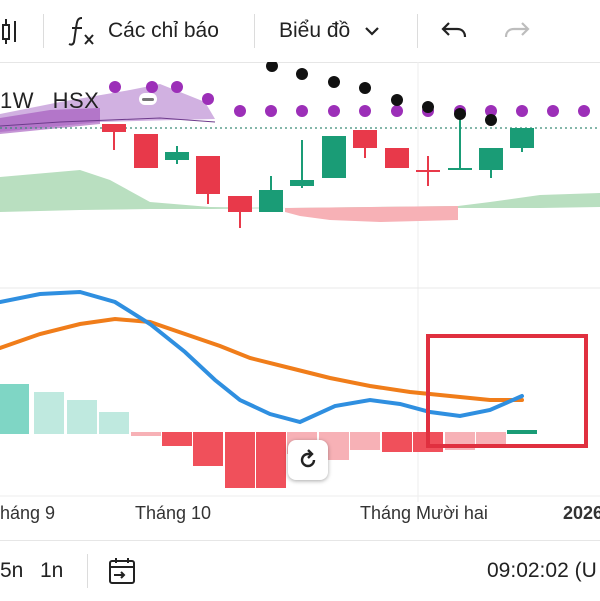 This screenshot has height=601, width=600. I want to click on range-1-button: 1n, so click(52, 570).